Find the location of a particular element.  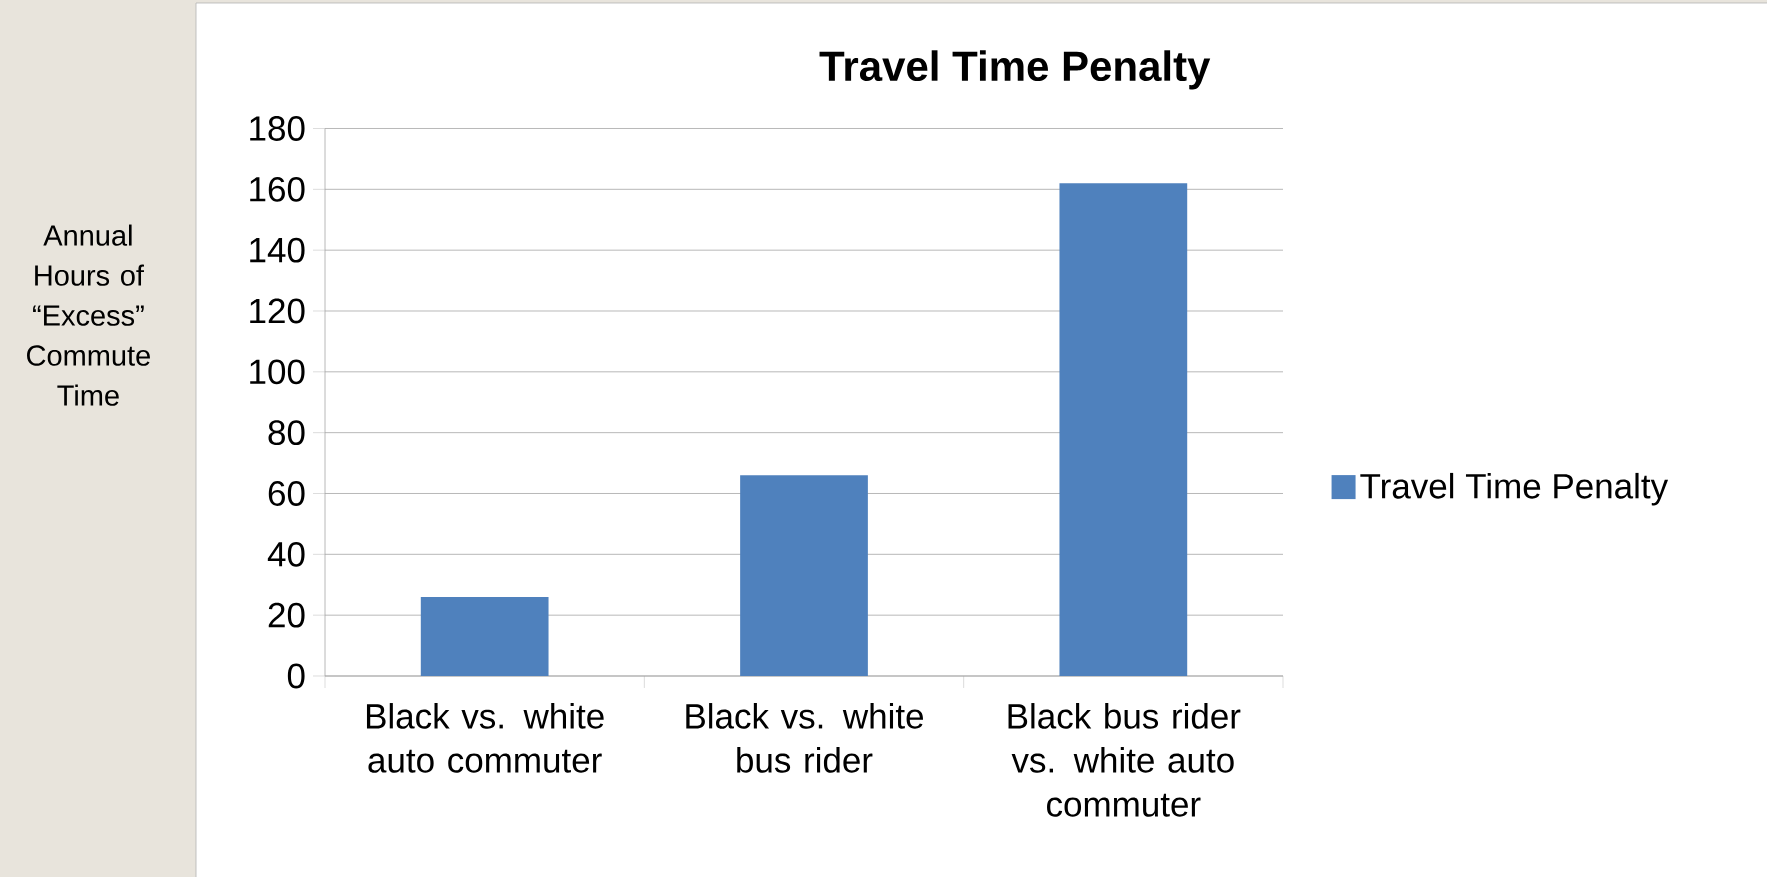

x-tick-label: Black vs. white bus rider is located at coordinates (805, 738).